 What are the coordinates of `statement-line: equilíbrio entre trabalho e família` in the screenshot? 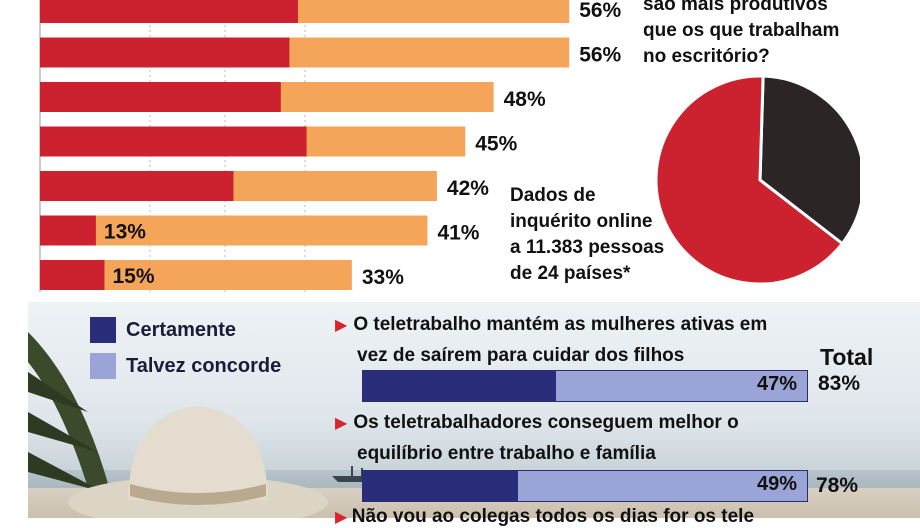 It's located at (506, 453).